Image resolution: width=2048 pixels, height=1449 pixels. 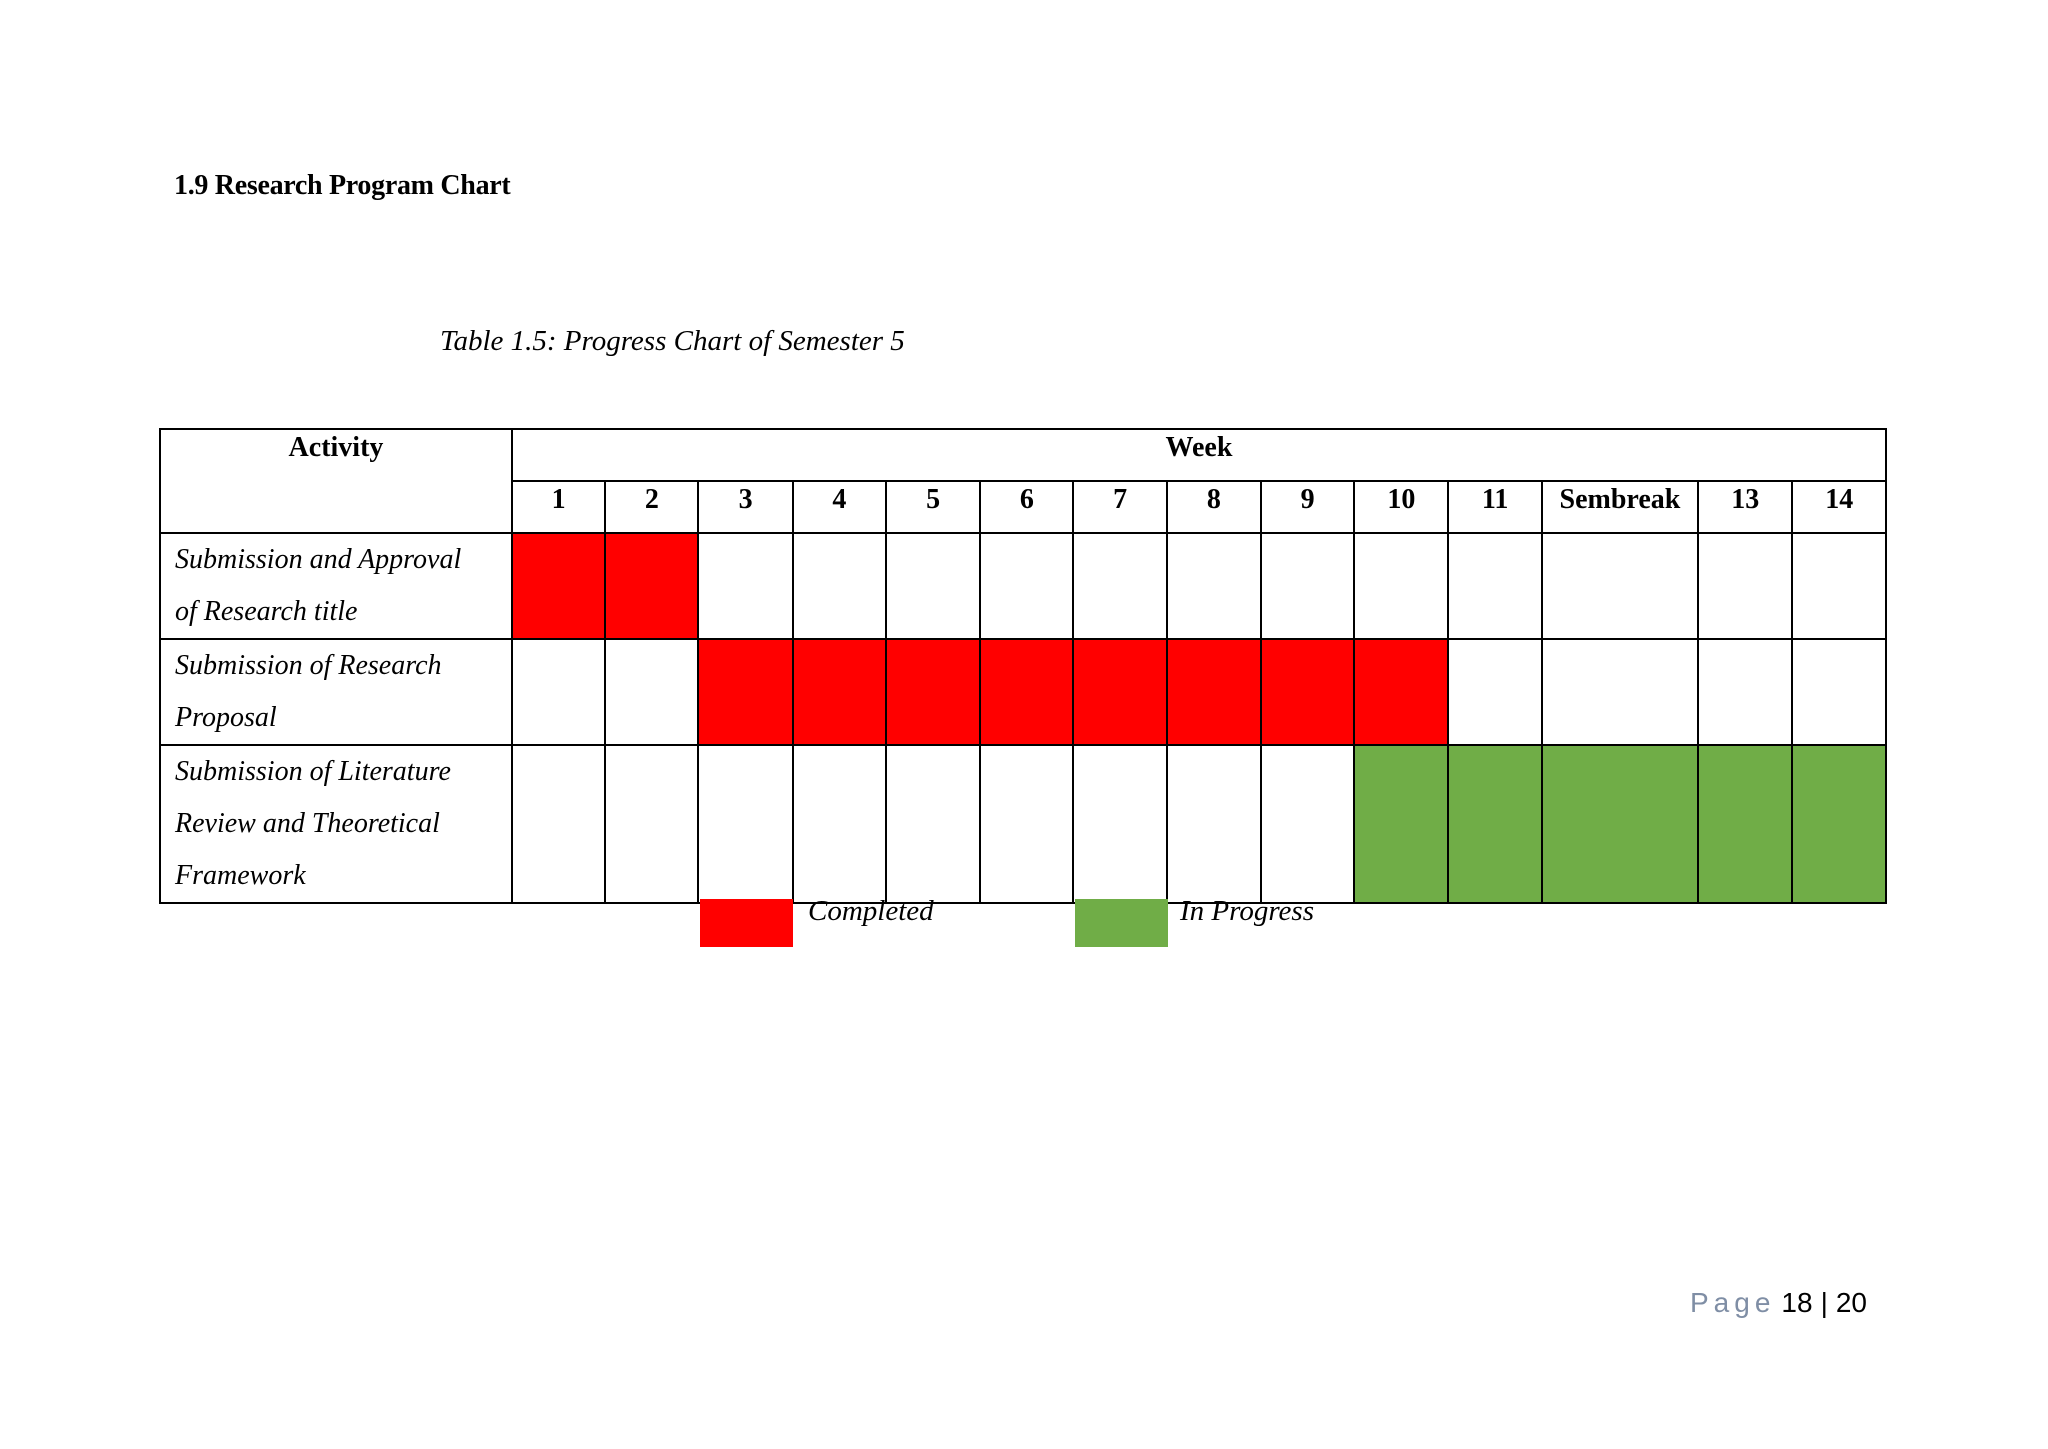 What do you see at coordinates (307, 823) in the screenshot?
I see `activity-name-line: Review and Theoretical` at bounding box center [307, 823].